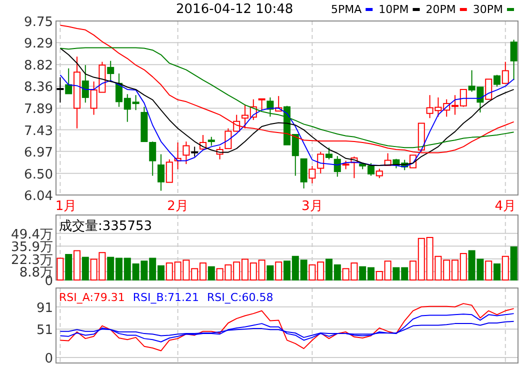  What do you see at coordinates (38, 152) in the screenshot?
I see `y-tick-label: 6.97` at bounding box center [38, 152].